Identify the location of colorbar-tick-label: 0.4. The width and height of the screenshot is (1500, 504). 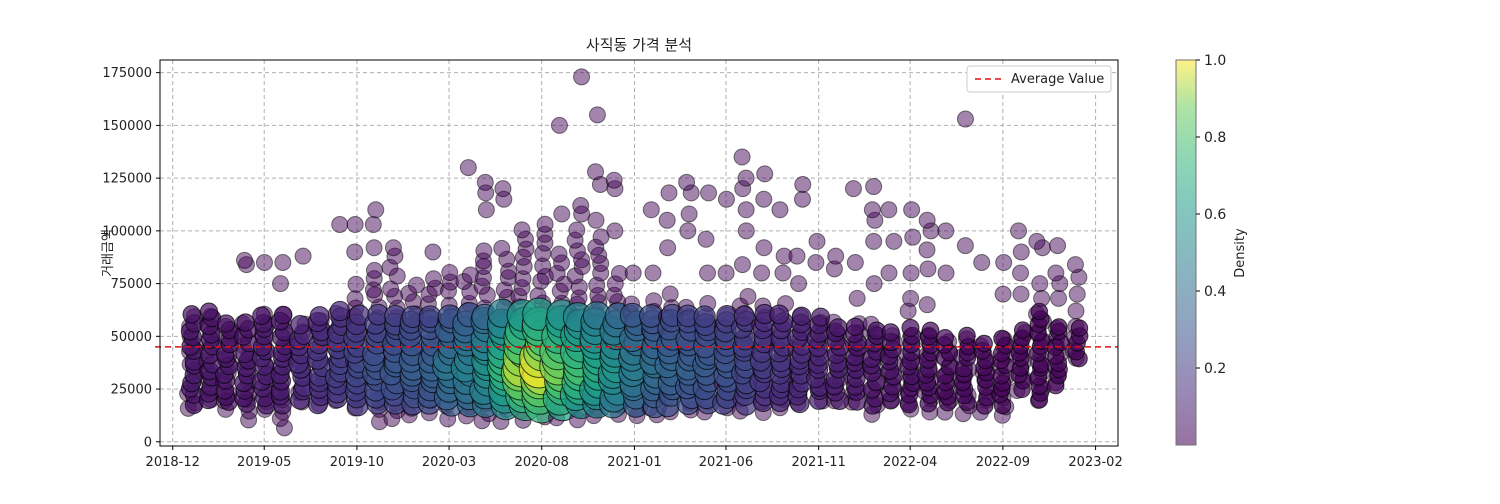
(1215, 292).